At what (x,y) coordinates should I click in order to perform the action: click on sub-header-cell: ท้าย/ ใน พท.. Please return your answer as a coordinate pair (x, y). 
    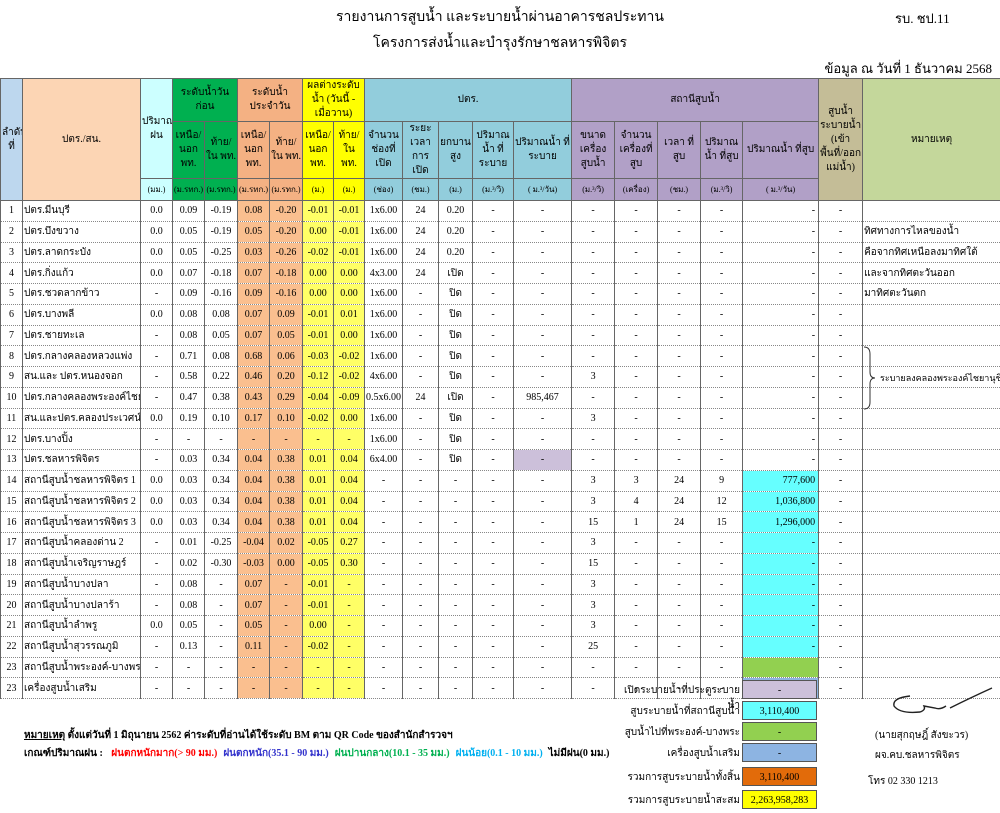
    Looking at the image, I should click on (286, 150).